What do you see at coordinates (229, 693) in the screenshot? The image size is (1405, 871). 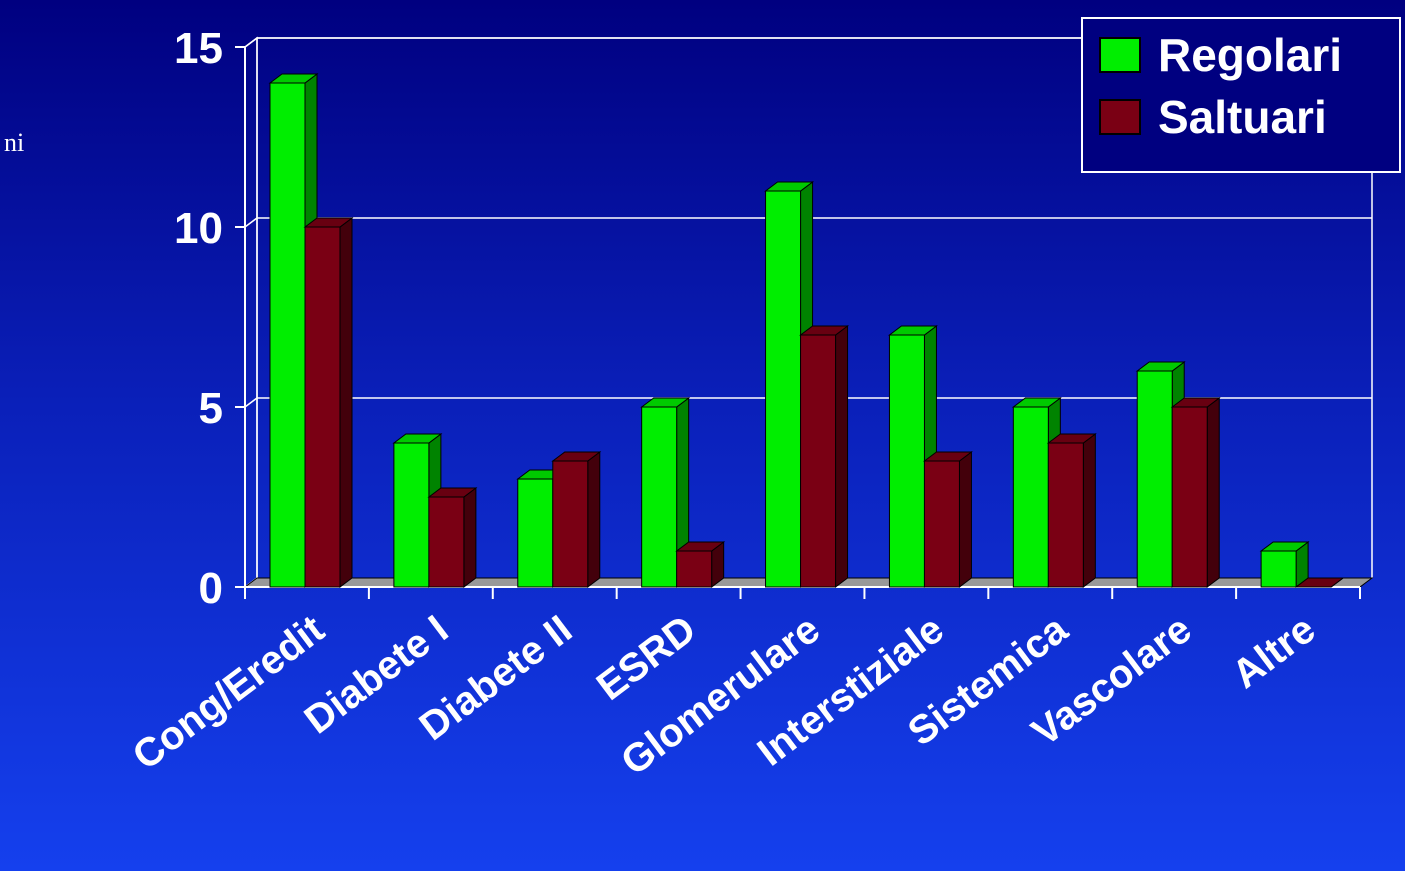 I see `category-label-cong-eredit: Cong/Eredit` at bounding box center [229, 693].